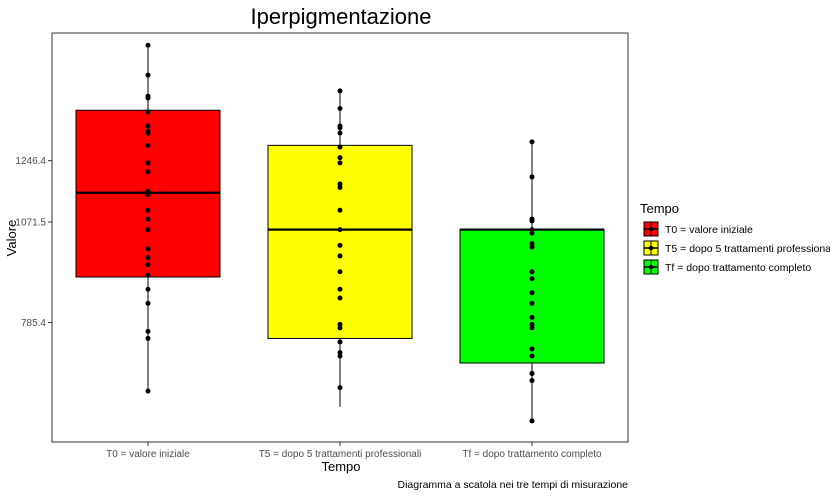 The image size is (830, 496). I want to click on legend-item-1: T0 = valore iniziale, so click(698, 229).